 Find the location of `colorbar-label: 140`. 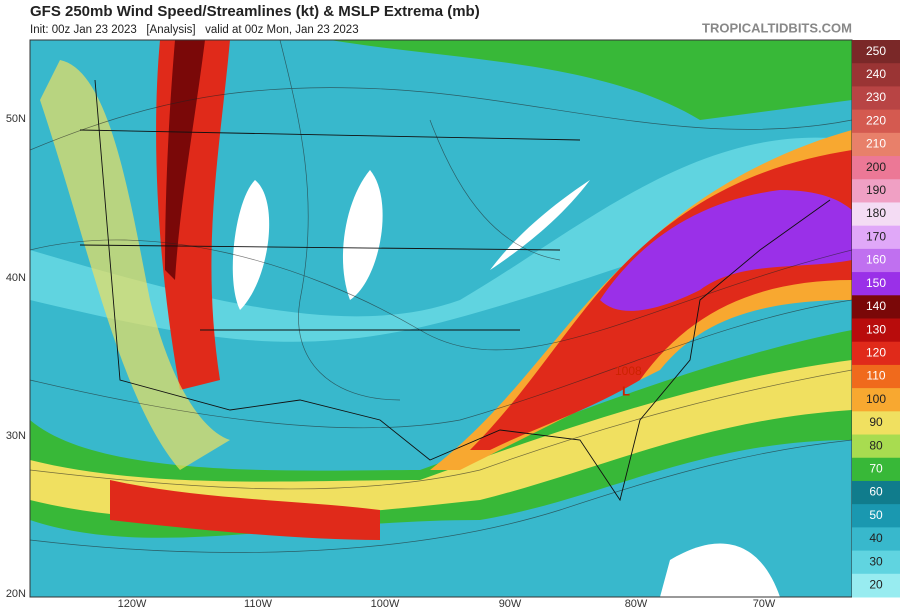

colorbar-label: 140 is located at coordinates (876, 306).